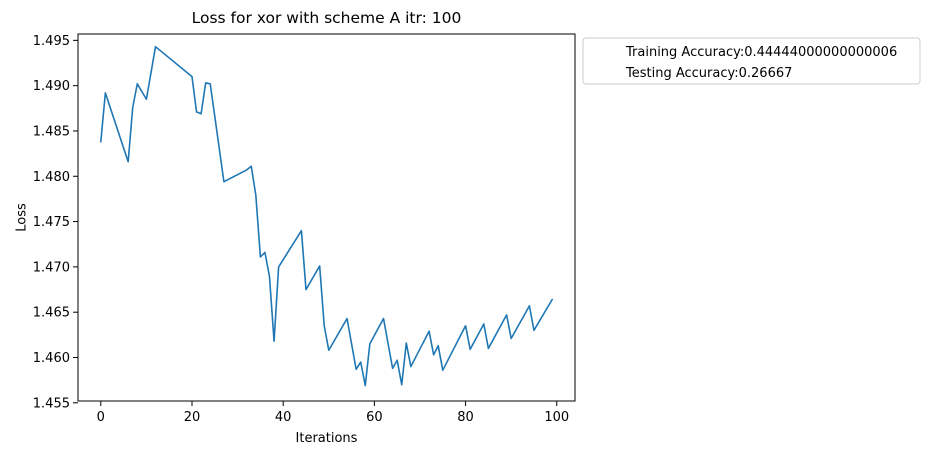  Describe the element at coordinates (51, 358) in the screenshot. I see `y-tick-label: 1.460` at that location.